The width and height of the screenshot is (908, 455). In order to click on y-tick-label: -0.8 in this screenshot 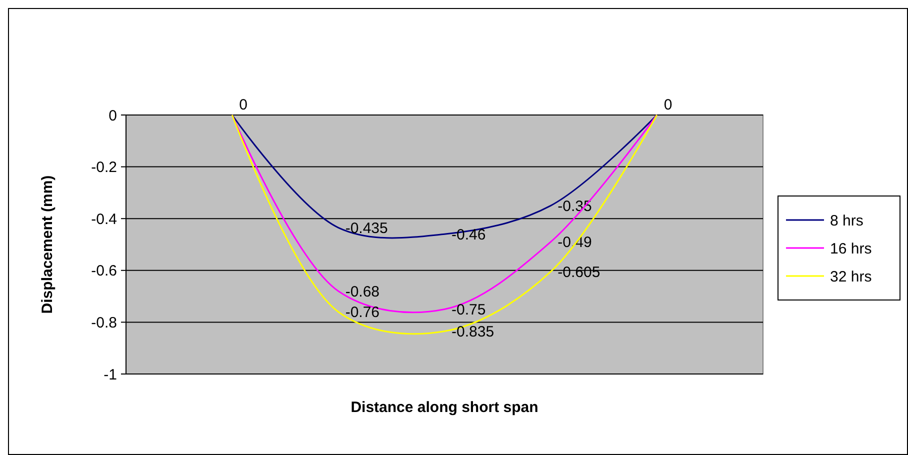, I will do `click(104, 323)`.